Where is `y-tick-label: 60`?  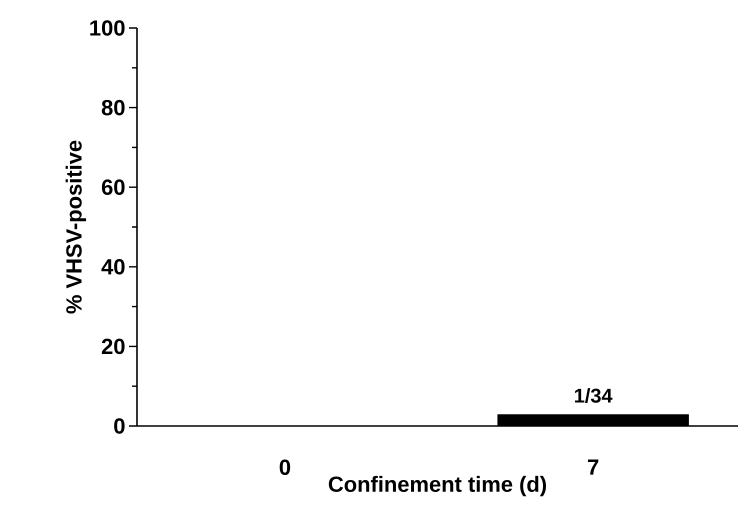 y-tick-label: 60 is located at coordinates (113, 187).